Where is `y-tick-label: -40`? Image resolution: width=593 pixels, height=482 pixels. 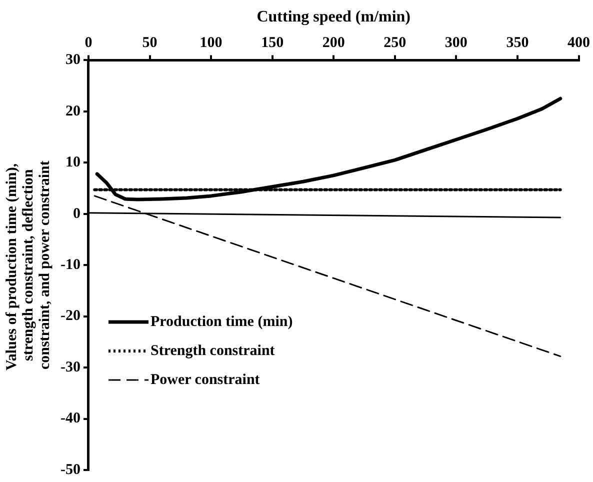 y-tick-label: -40 is located at coordinates (70, 418).